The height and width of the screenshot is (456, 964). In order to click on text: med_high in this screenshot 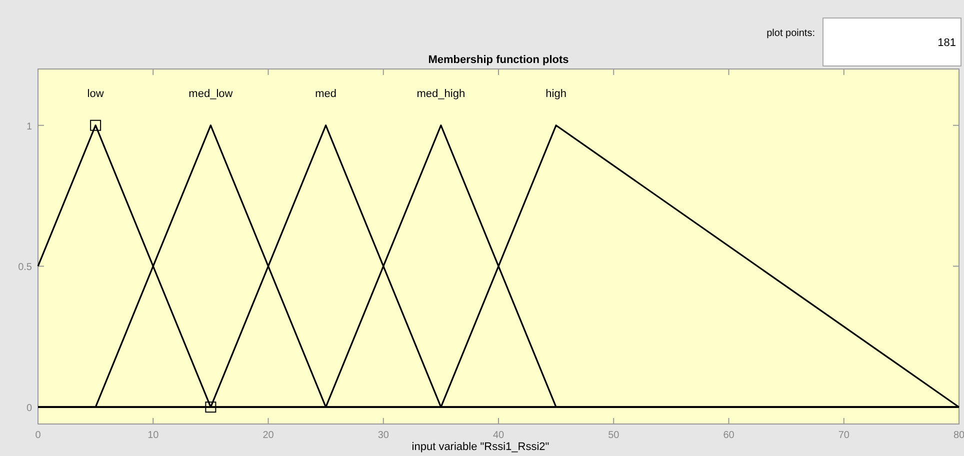, I will do `click(441, 94)`.